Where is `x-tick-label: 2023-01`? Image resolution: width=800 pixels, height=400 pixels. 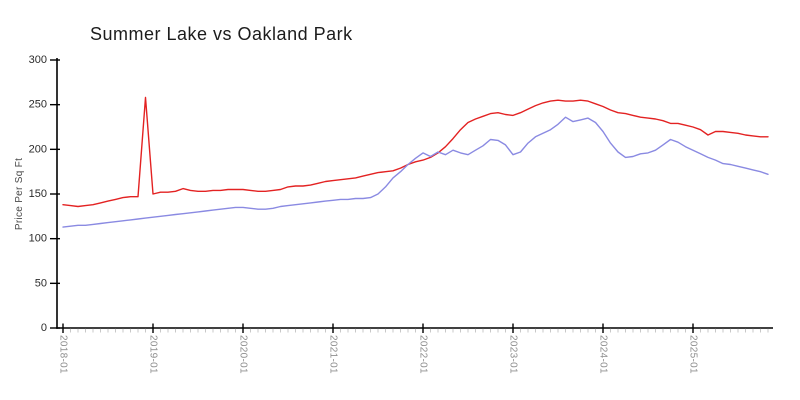 x-tick-label: 2023-01 is located at coordinates (513, 354).